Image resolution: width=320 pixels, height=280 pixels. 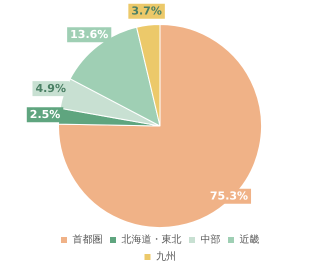 What do you see at coordinates (89, 35) in the screenshot?
I see `data-label: 13.6%` at bounding box center [89, 35].